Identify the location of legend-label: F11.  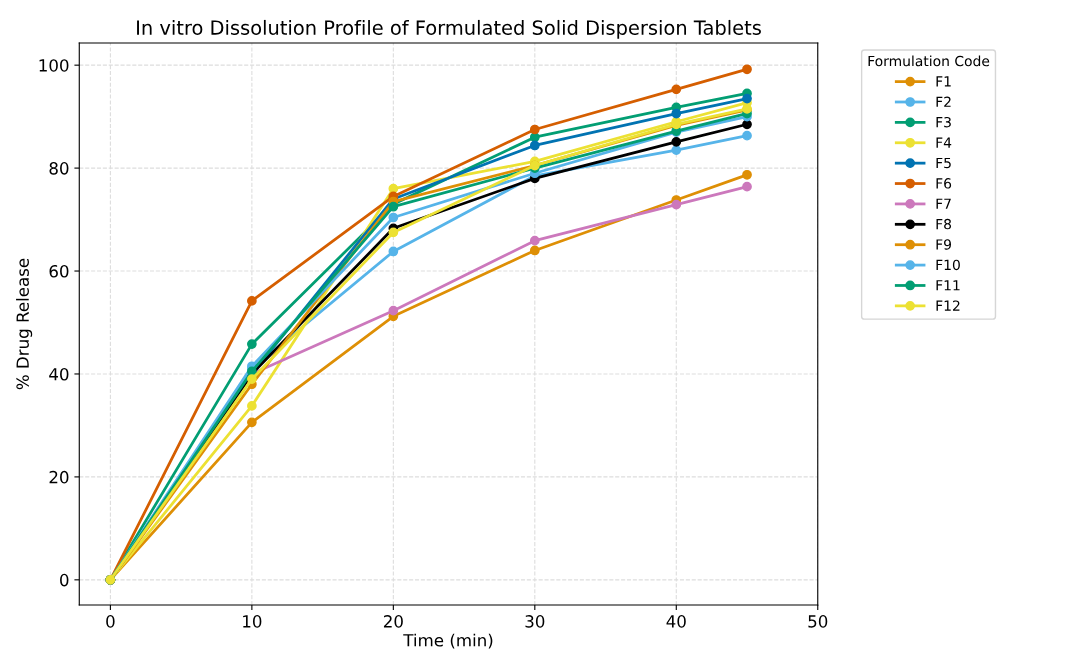
(948, 285).